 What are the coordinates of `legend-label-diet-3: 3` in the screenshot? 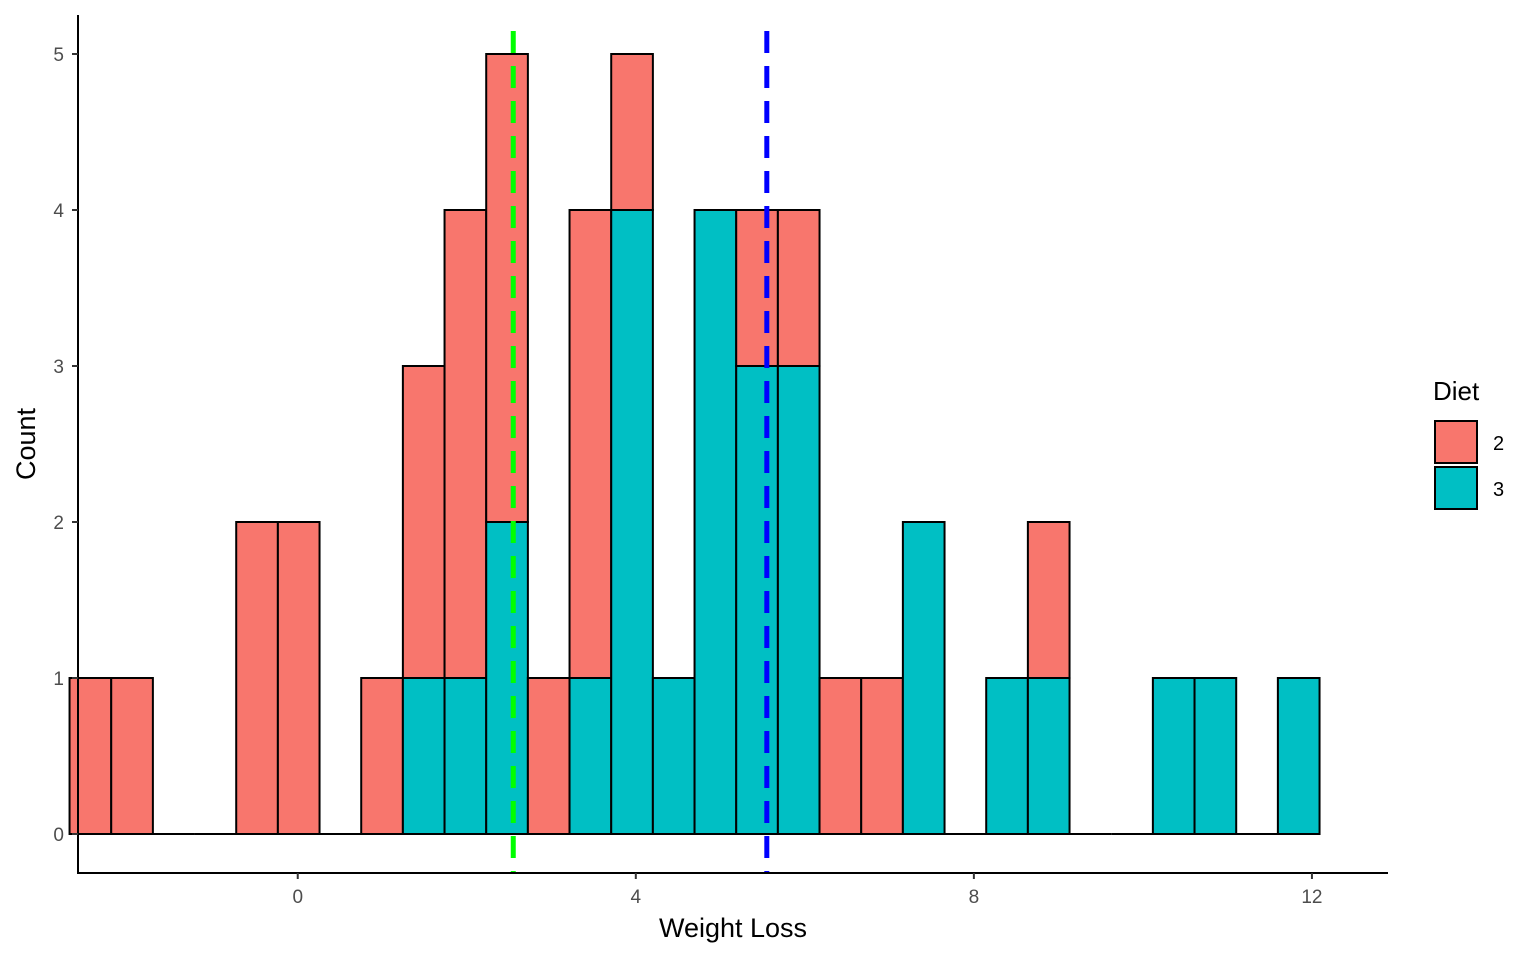 It's located at (1498, 490).